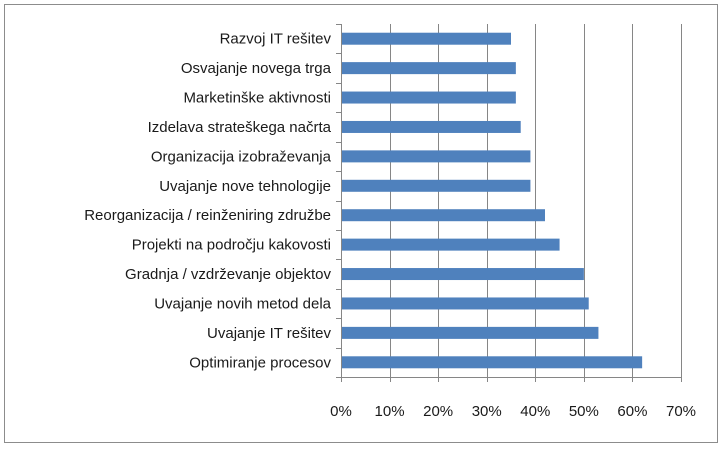 The image size is (724, 449). I want to click on category-label: Marketinške aktivnosti, so click(257, 98).